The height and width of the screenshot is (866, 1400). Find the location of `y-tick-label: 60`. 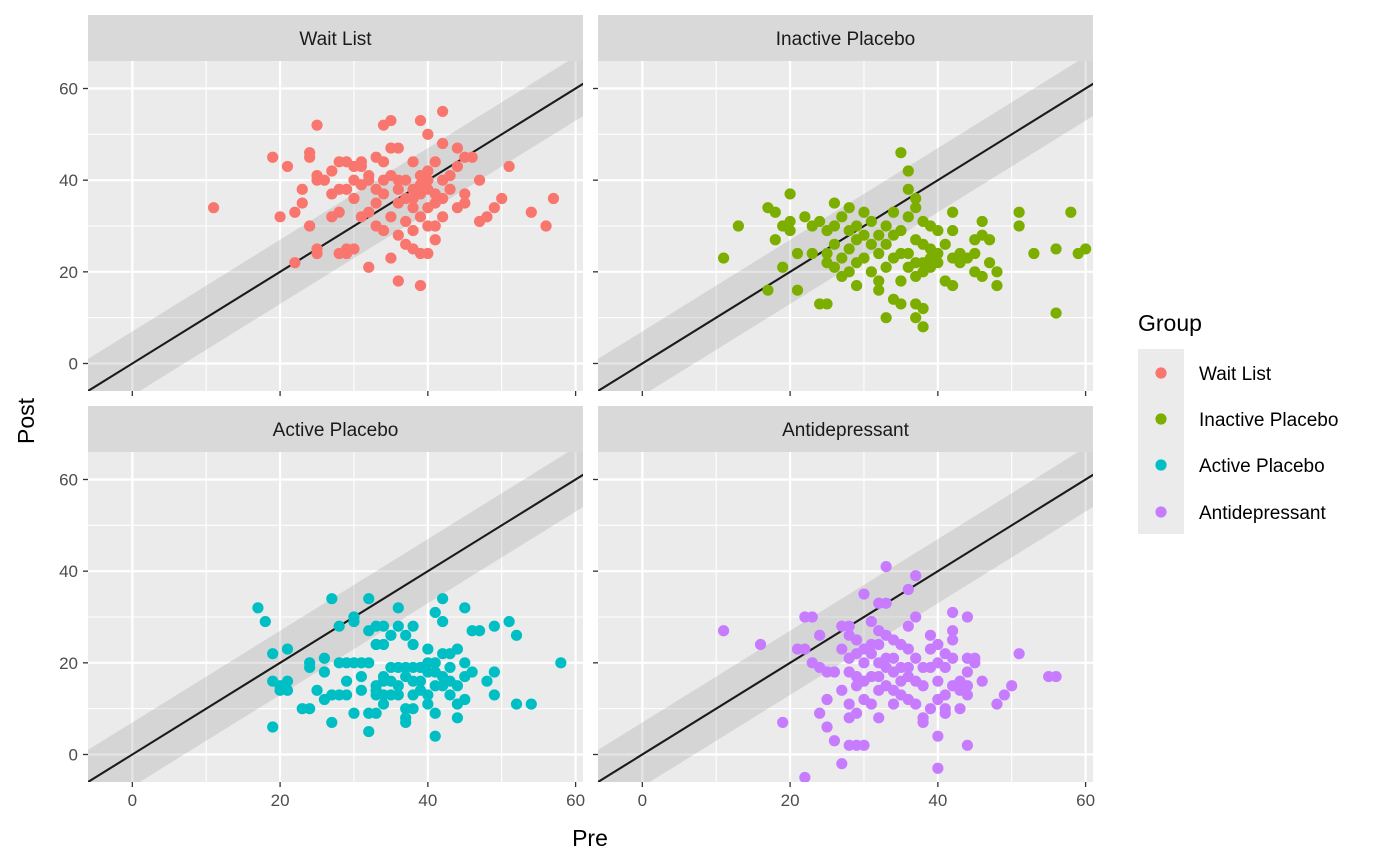

y-tick-label: 60 is located at coordinates (68, 480).